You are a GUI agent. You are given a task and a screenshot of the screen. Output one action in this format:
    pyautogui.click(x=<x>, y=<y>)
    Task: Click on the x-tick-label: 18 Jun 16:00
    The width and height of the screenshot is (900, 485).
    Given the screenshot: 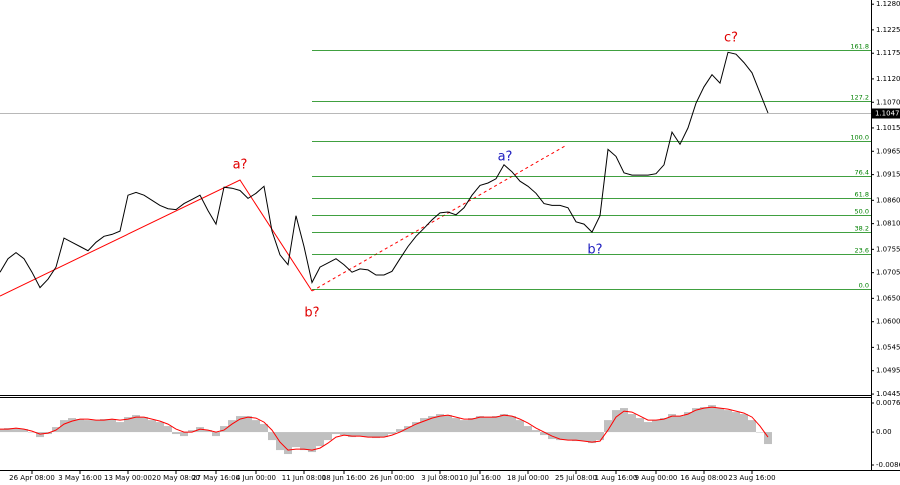 What is the action you would take?
    pyautogui.click(x=344, y=478)
    